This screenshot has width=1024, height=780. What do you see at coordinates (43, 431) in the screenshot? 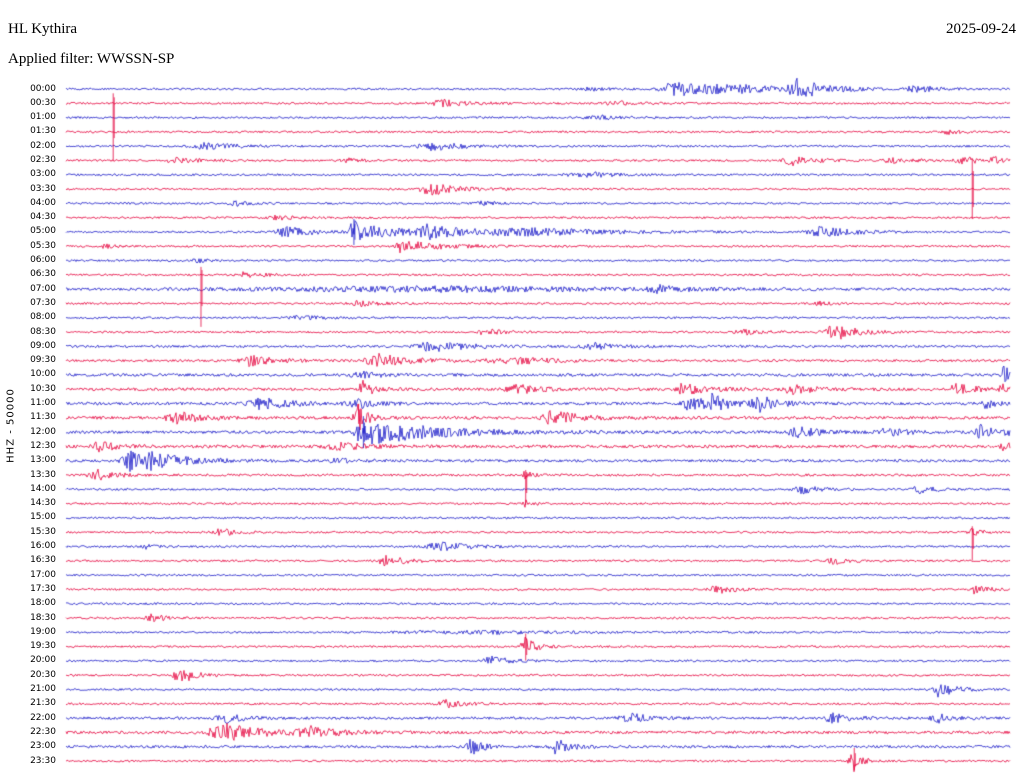
I see `time-label: 12:00` at bounding box center [43, 431].